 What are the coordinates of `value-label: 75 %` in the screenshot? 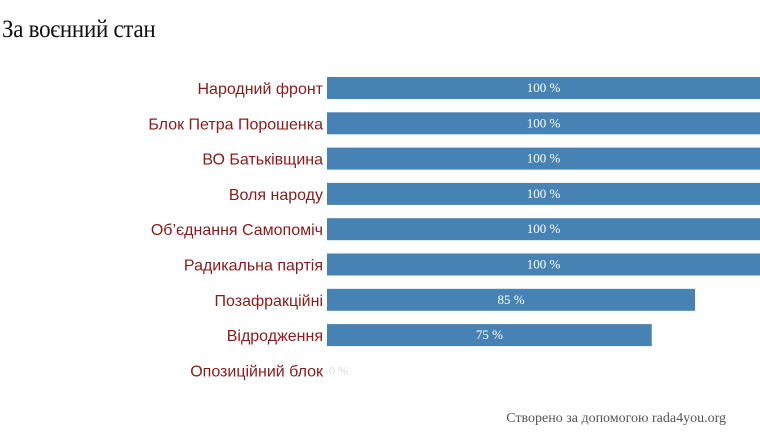 It's located at (489, 334).